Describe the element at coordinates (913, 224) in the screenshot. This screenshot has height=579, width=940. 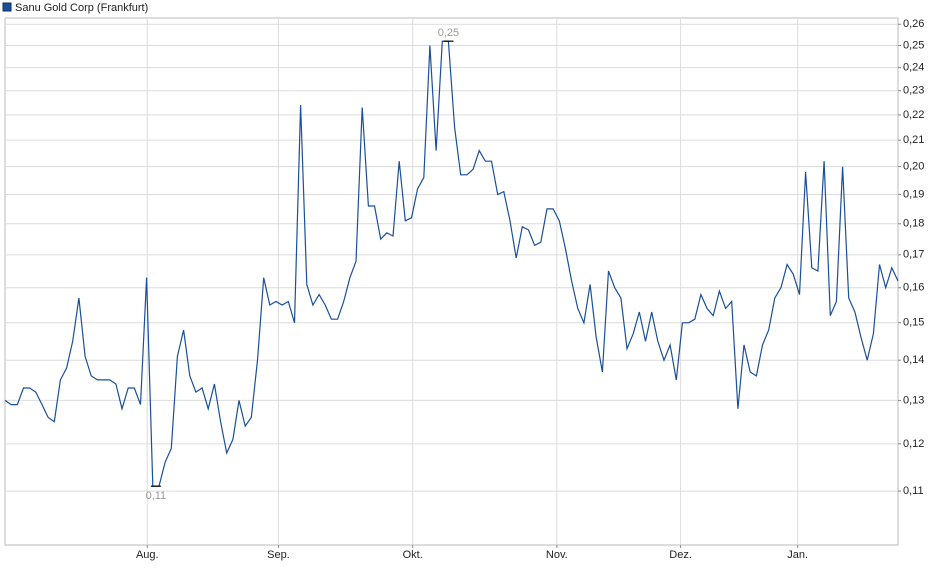
I see `y-tick-label: 0,18` at that location.